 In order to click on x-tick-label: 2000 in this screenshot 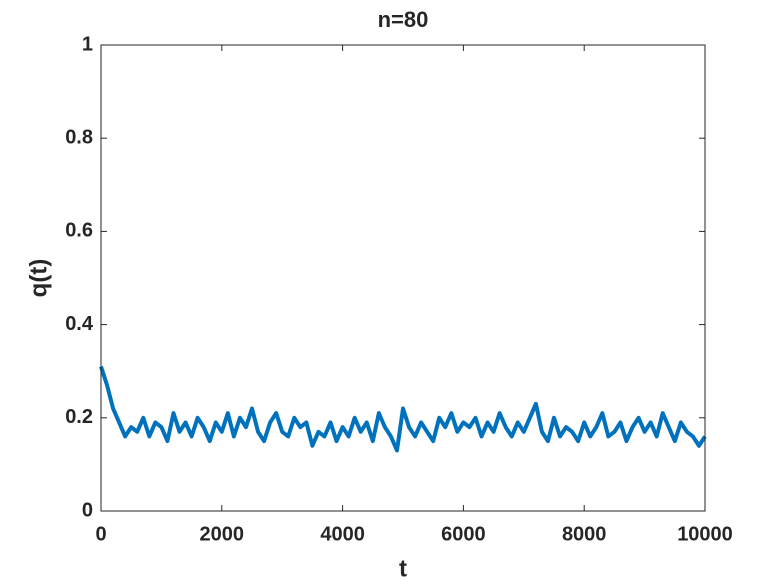, I will do `click(222, 534)`.